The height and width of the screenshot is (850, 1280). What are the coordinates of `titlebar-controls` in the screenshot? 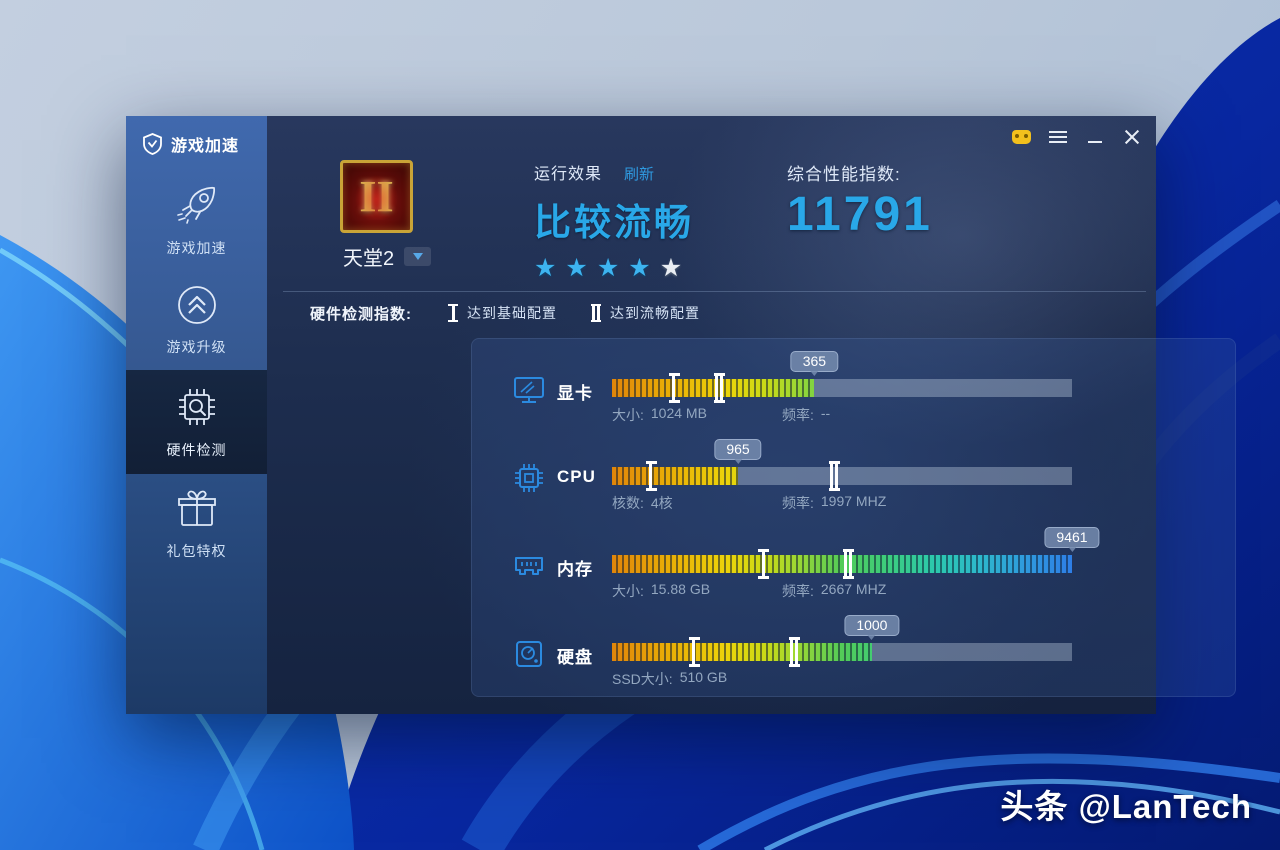 It's located at (1076, 137).